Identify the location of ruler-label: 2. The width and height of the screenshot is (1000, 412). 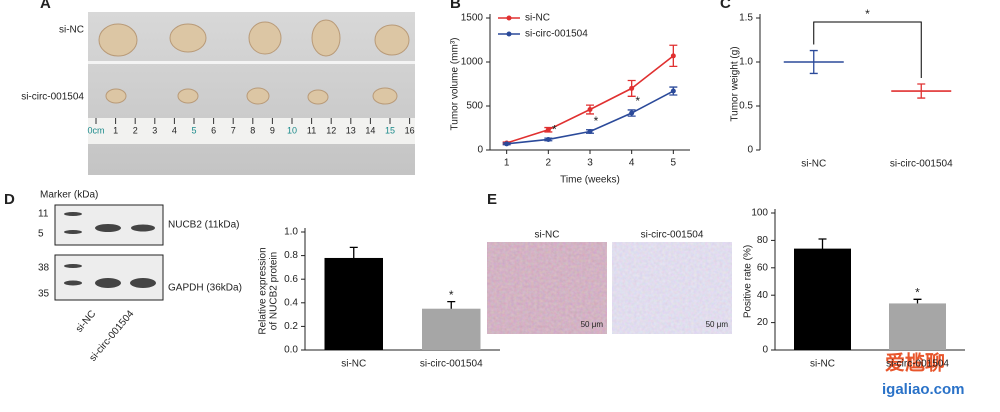
(135, 130).